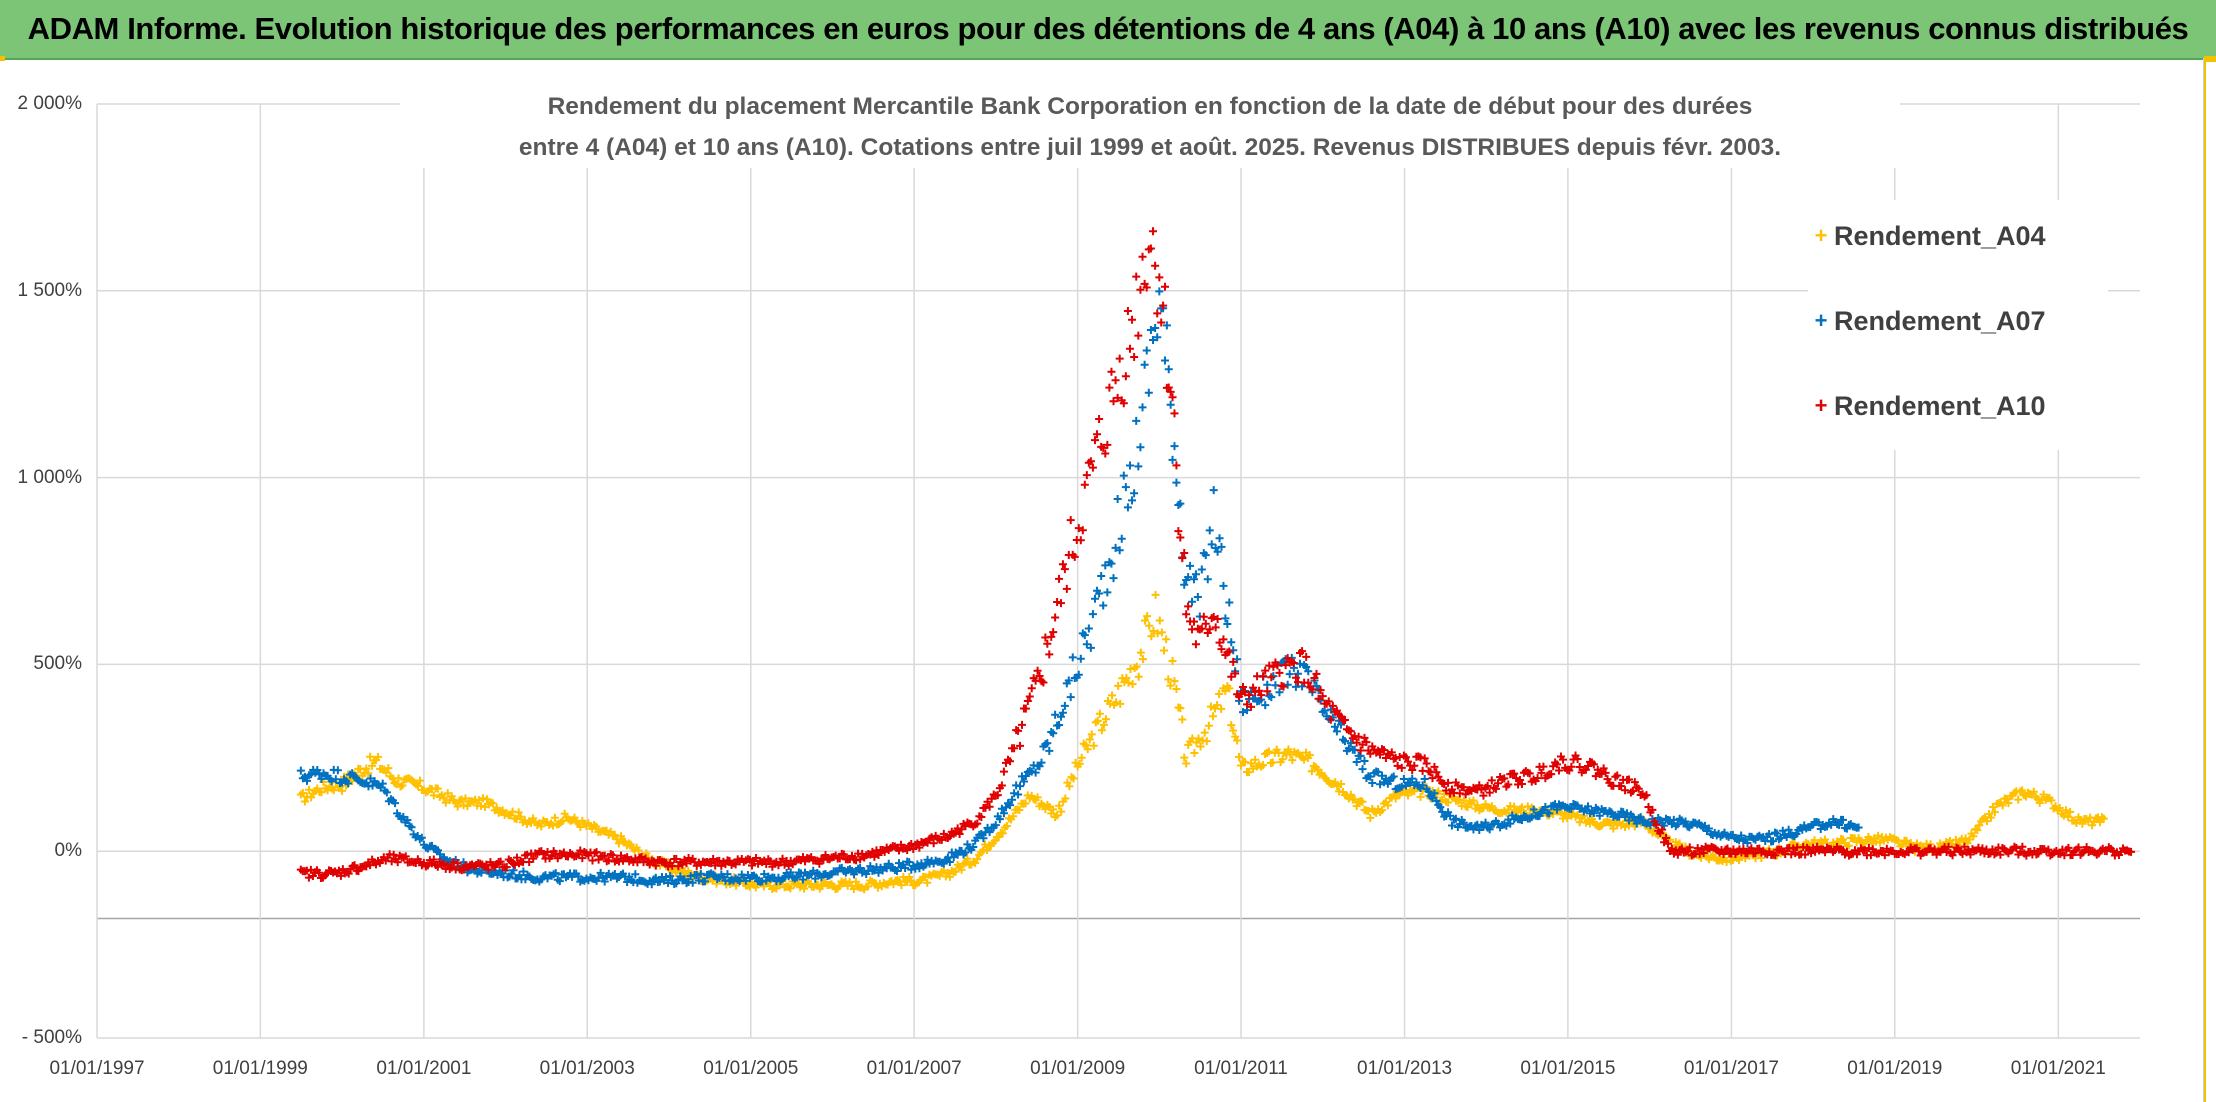 This screenshot has height=1102, width=2216. Describe the element at coordinates (1895, 1068) in the screenshot. I see `x-tick-label: 01/01/2019` at that location.